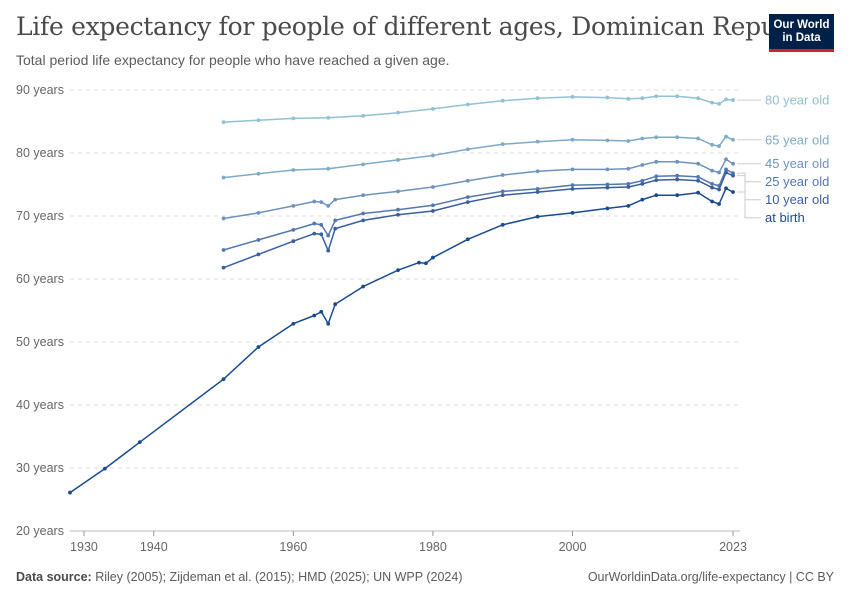 Image resolution: width=850 pixels, height=600 pixels. I want to click on series-label: 80 year old, so click(797, 100).